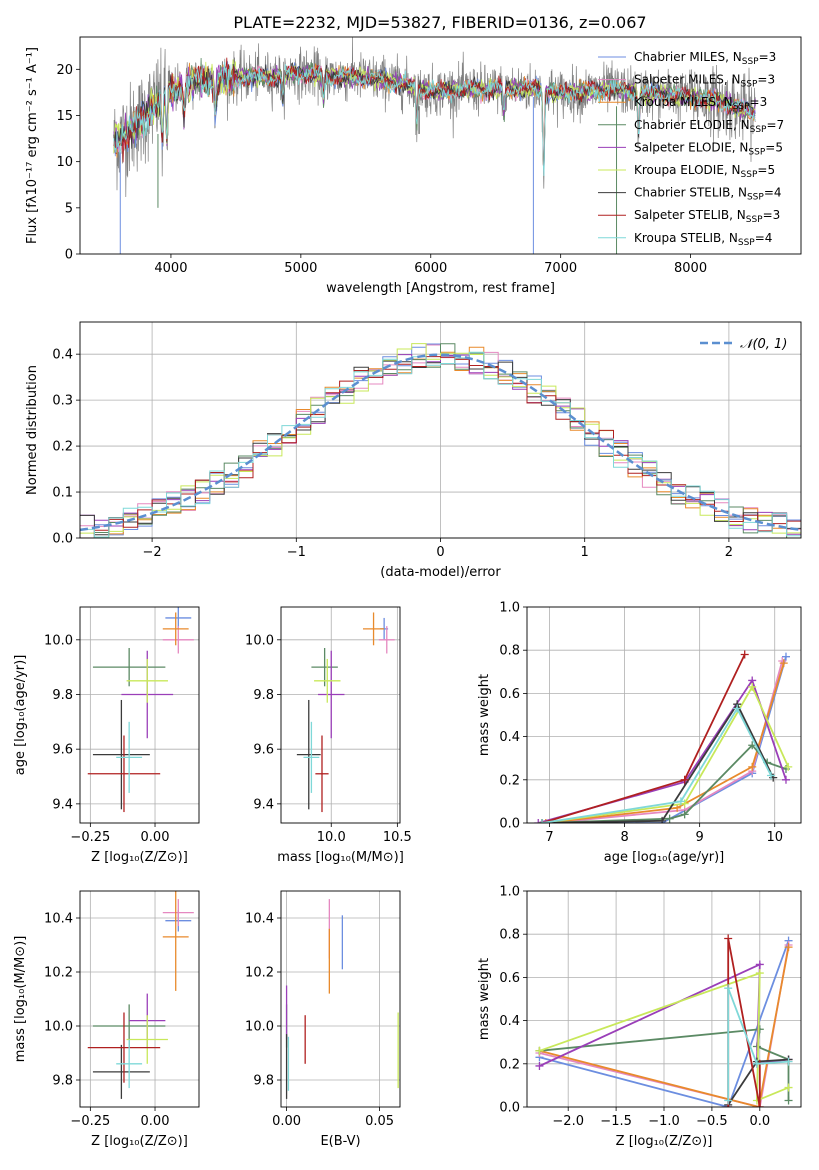  What do you see at coordinates (763, 344) in the screenshot?
I see `legend-entry: 𝒩(0, 1)` at bounding box center [763, 344].